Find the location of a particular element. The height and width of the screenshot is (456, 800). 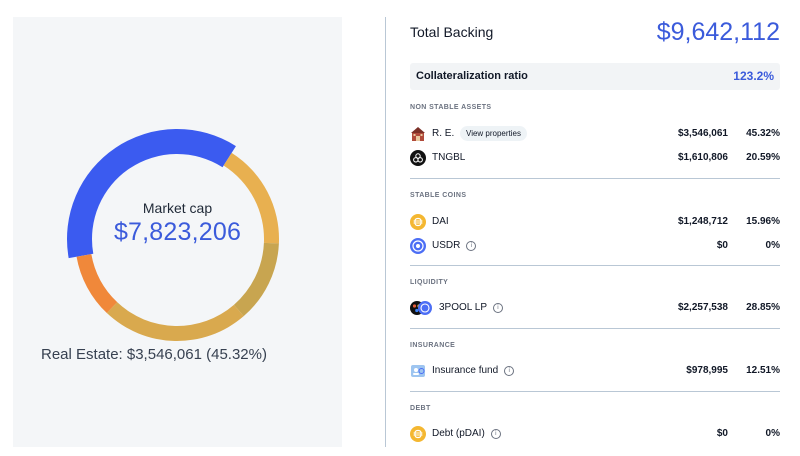

usdr-token-icon is located at coordinates (418, 246).